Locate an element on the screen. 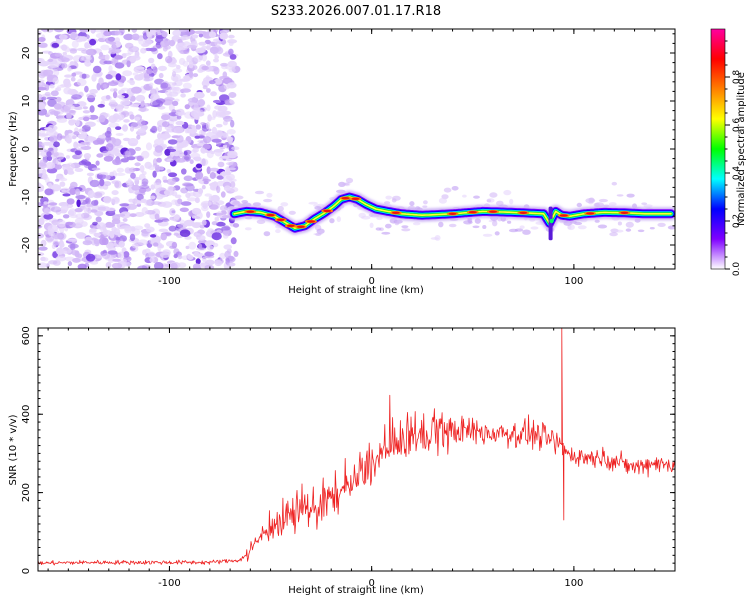  spectrogram-y-tick-label: 0 is located at coordinates (26, 149).